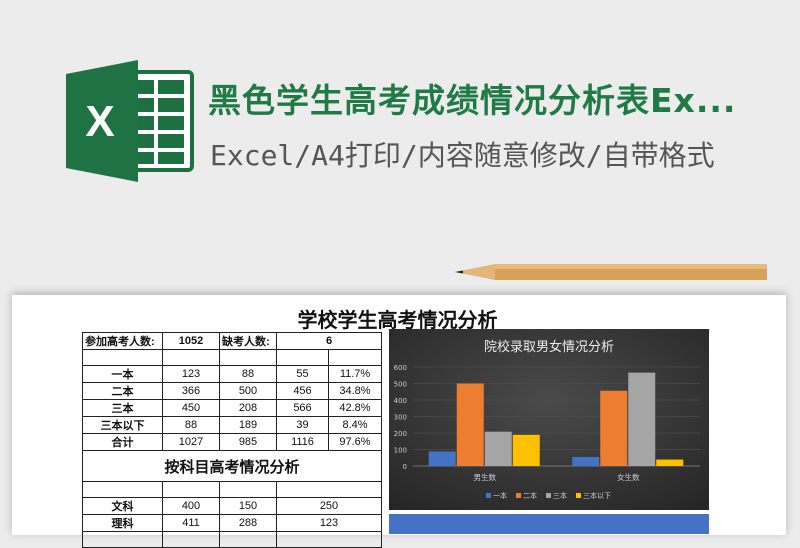 This screenshot has width=800, height=548. I want to click on table-row: 一本 123 88 55 11.7%, so click(232, 374).